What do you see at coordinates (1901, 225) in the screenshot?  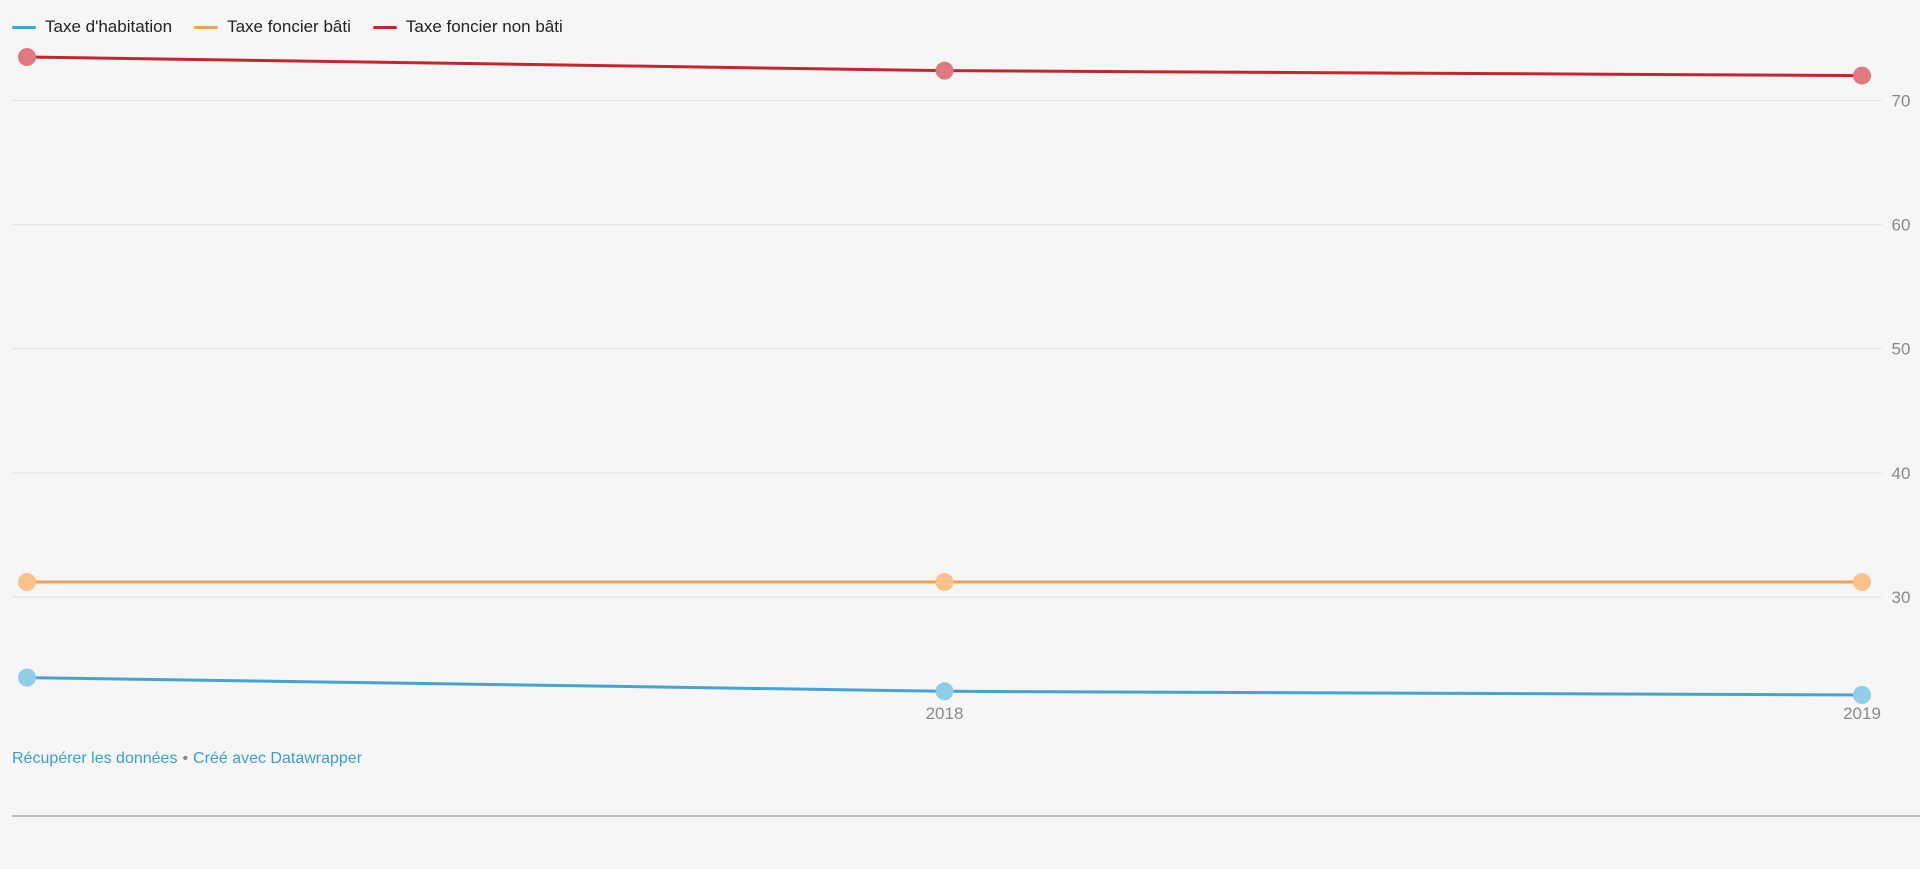 I see `y-tick-label-60: 60` at bounding box center [1901, 225].